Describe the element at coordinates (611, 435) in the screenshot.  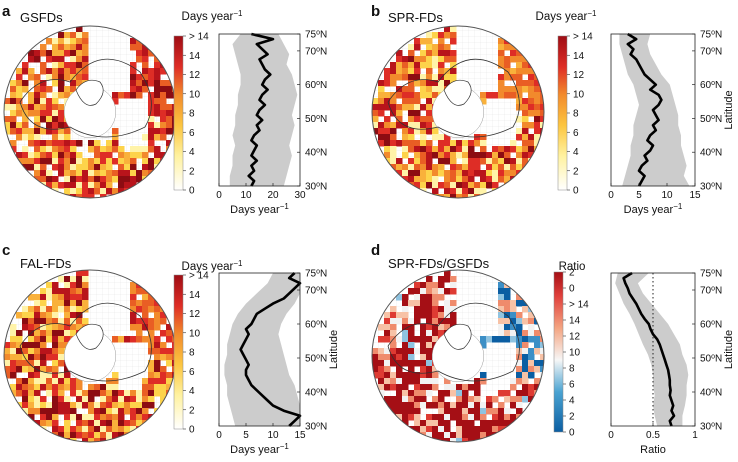
I see `x-tick-label: 0` at that location.